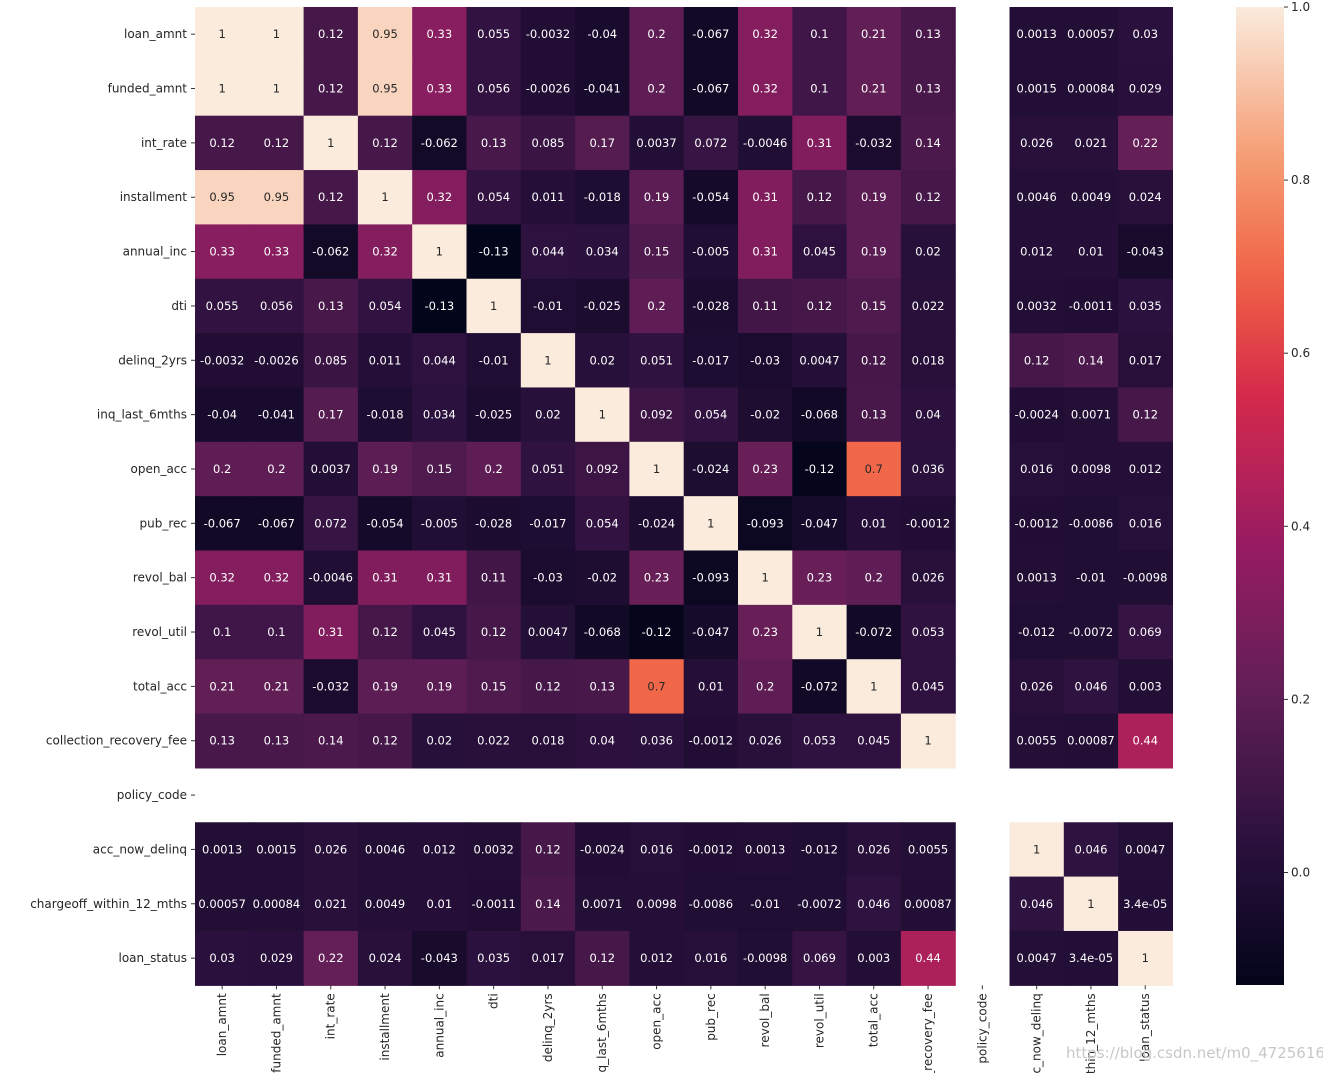 The width and height of the screenshot is (1323, 1073). What do you see at coordinates (222, 469) in the screenshot?
I see `cell-value-label: 0.2` at bounding box center [222, 469].